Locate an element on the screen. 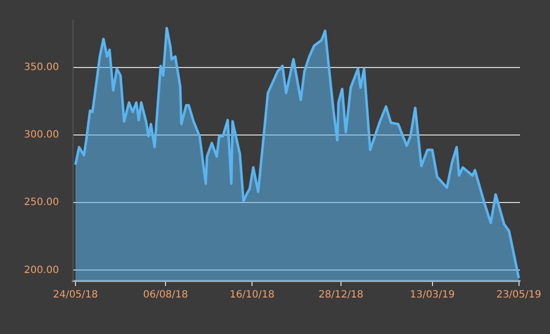 The image size is (550, 334). x-tick-label: 24/05/18 is located at coordinates (75, 295).